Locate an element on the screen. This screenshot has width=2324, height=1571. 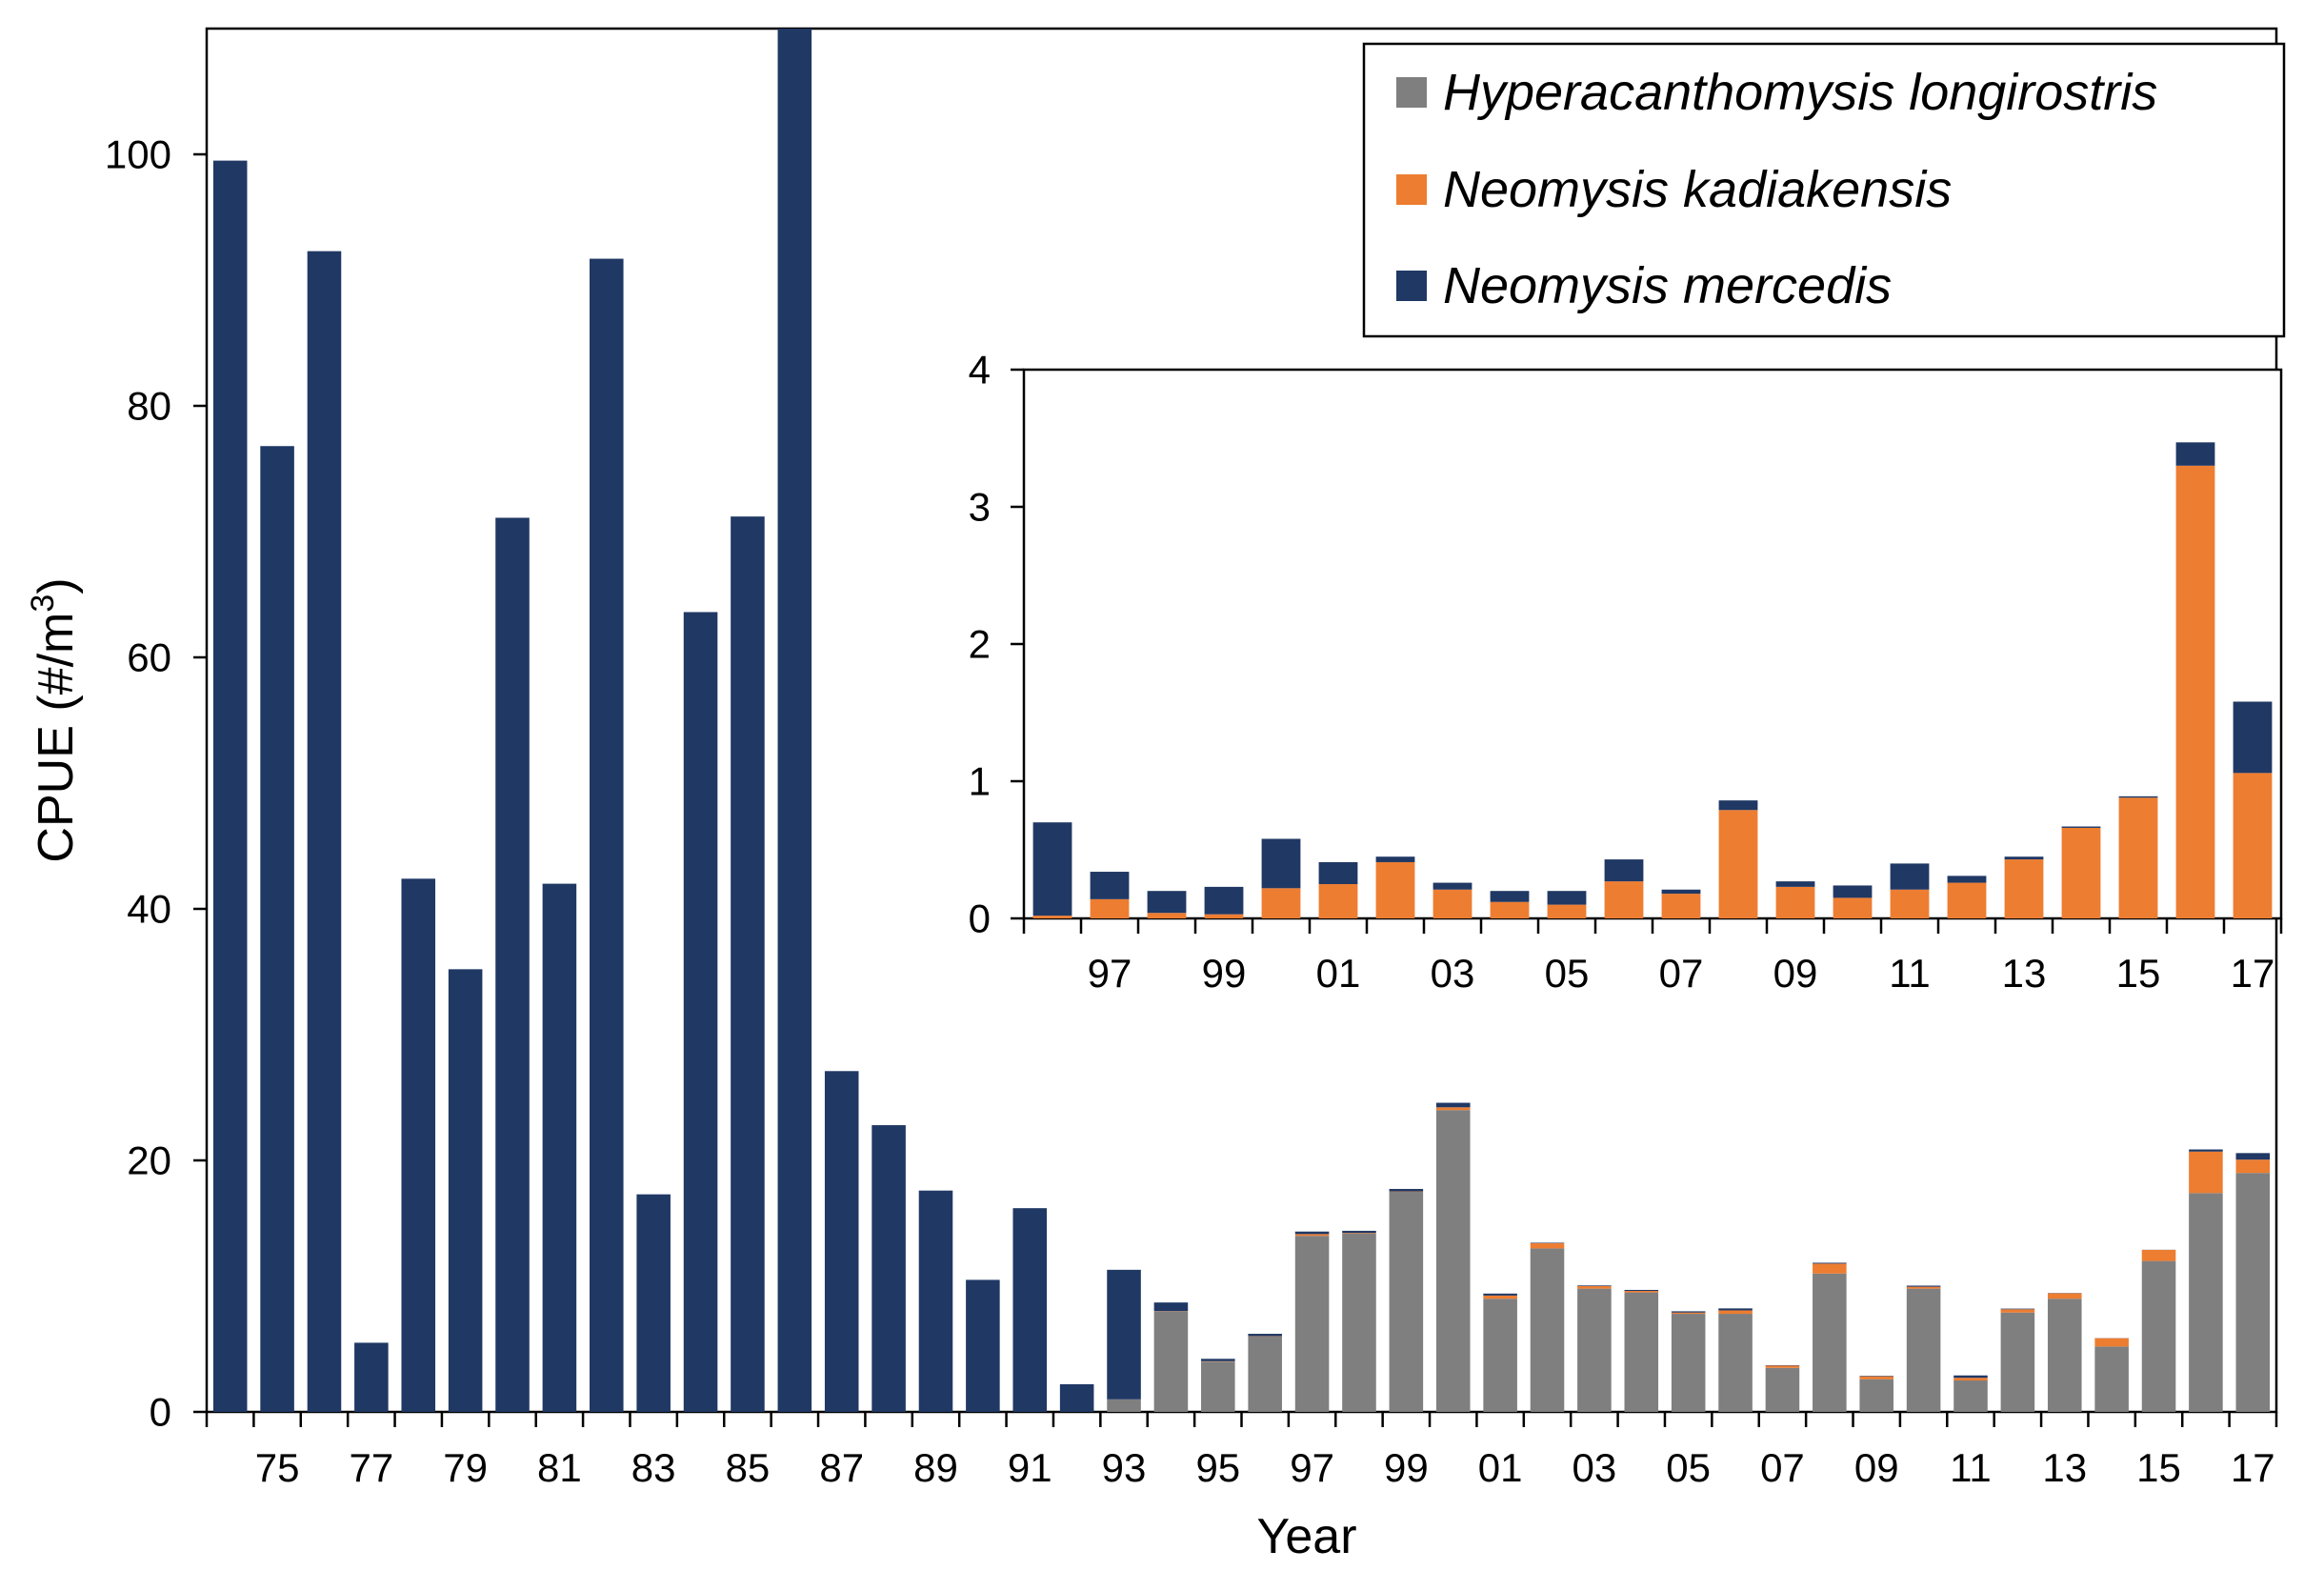
inset-bar-08-neomysis-mercedis is located at coordinates (1738, 805).